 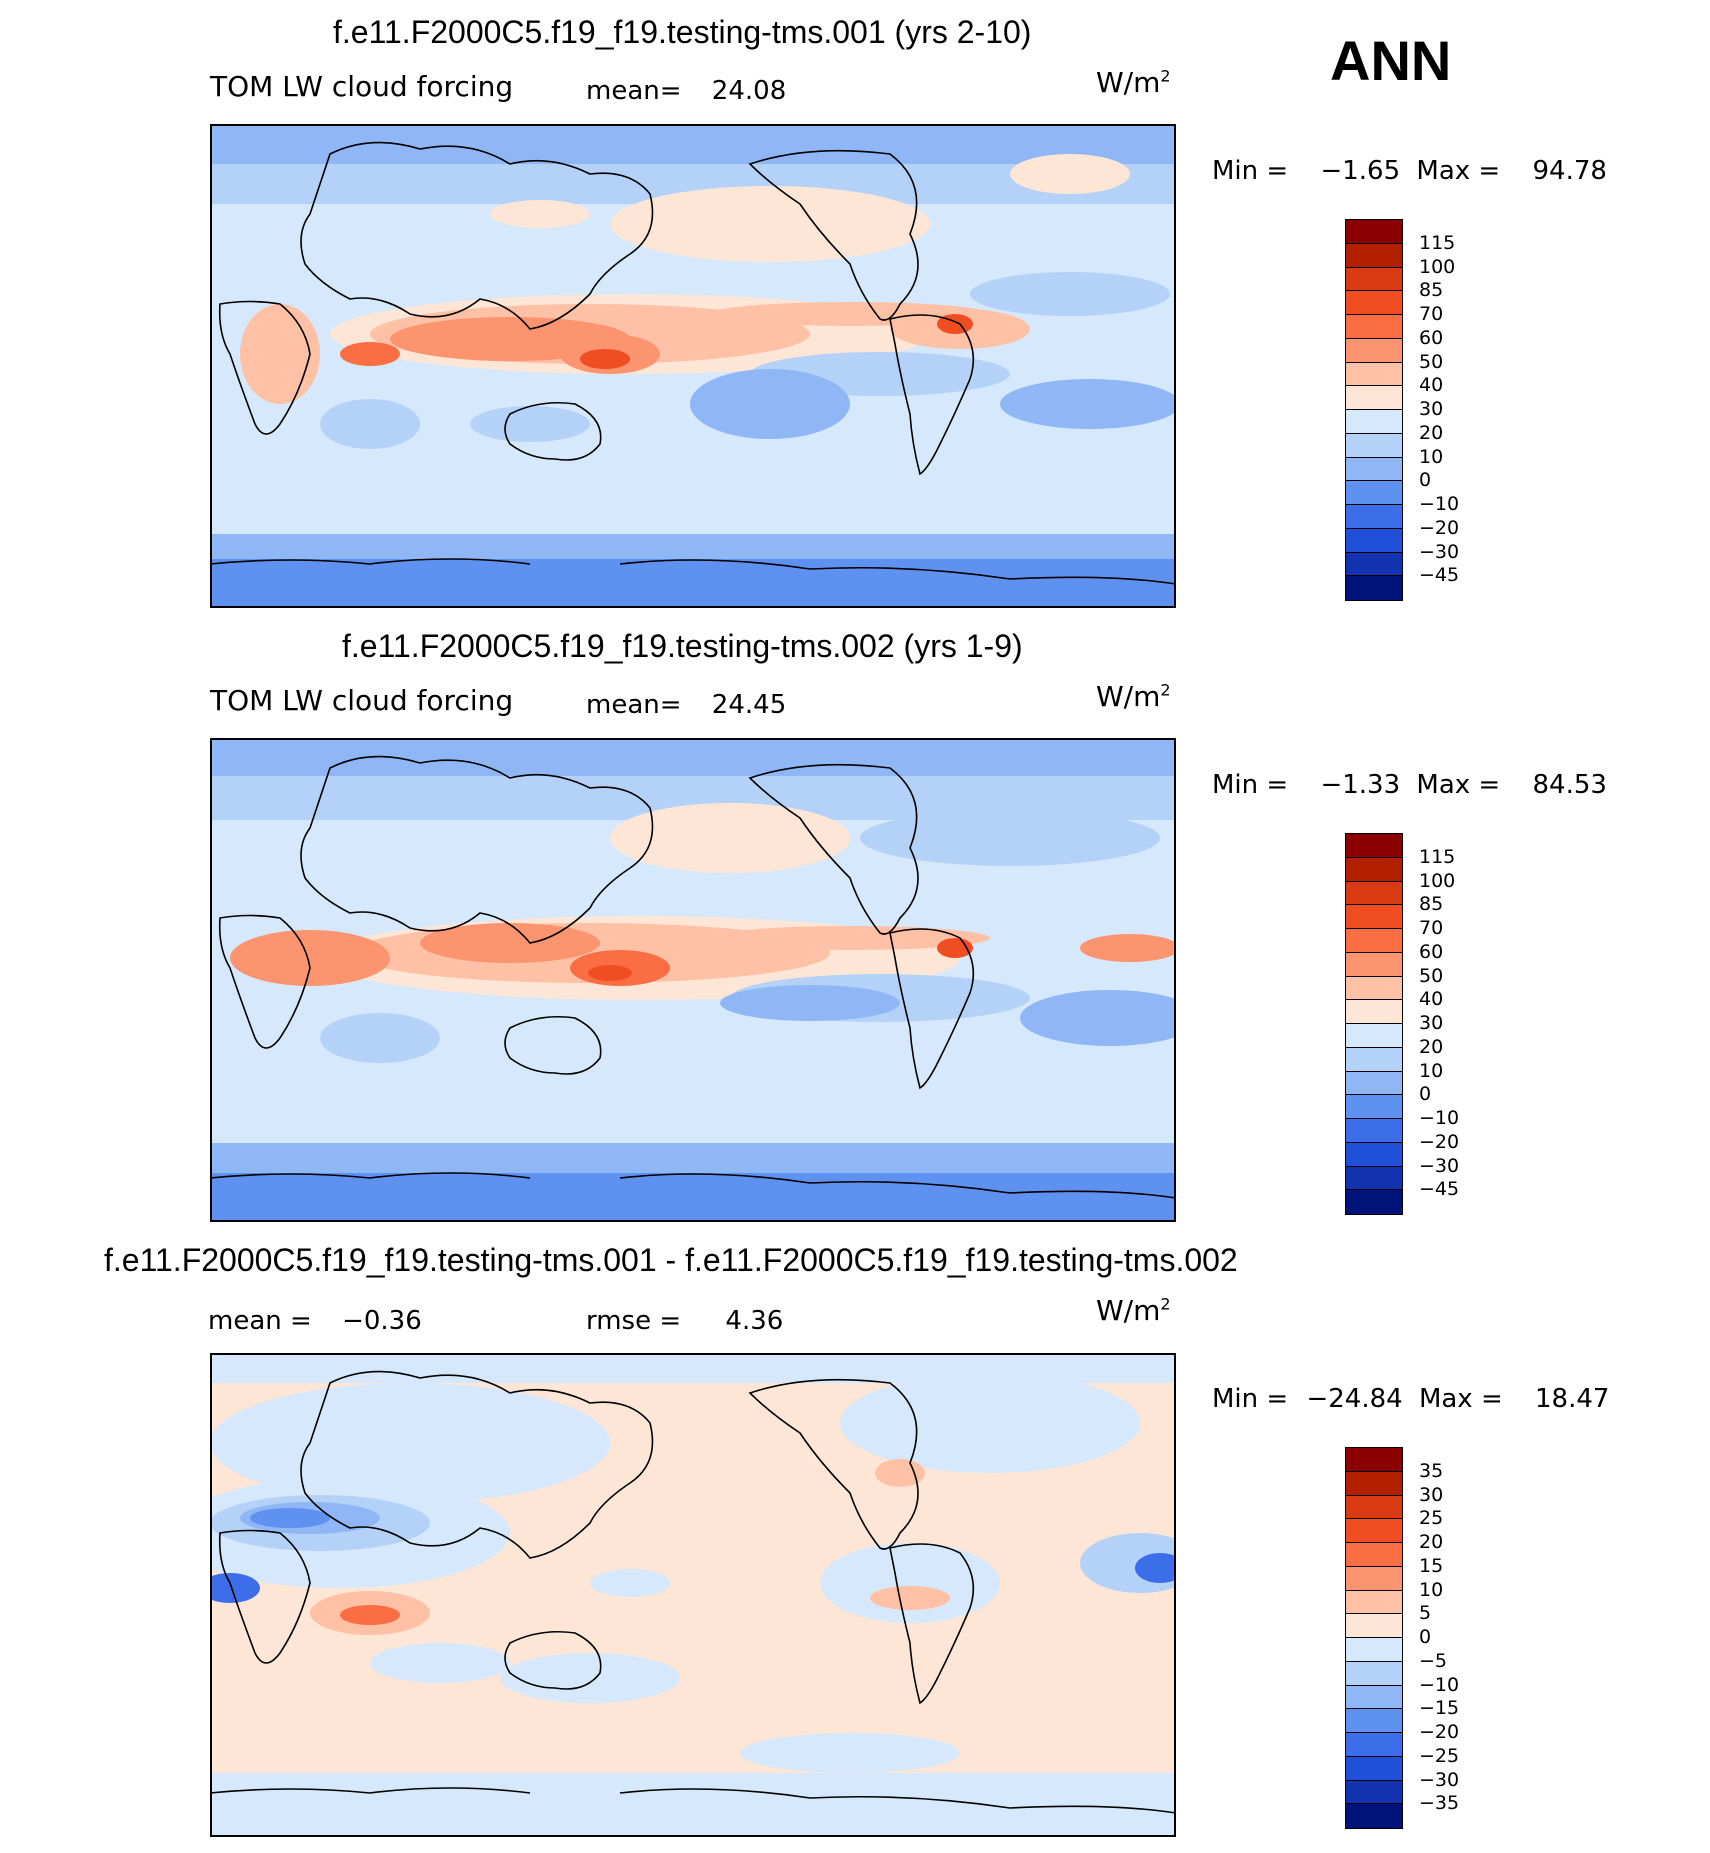 I want to click on colorbar-label: 25, so click(x=1431, y=1518).